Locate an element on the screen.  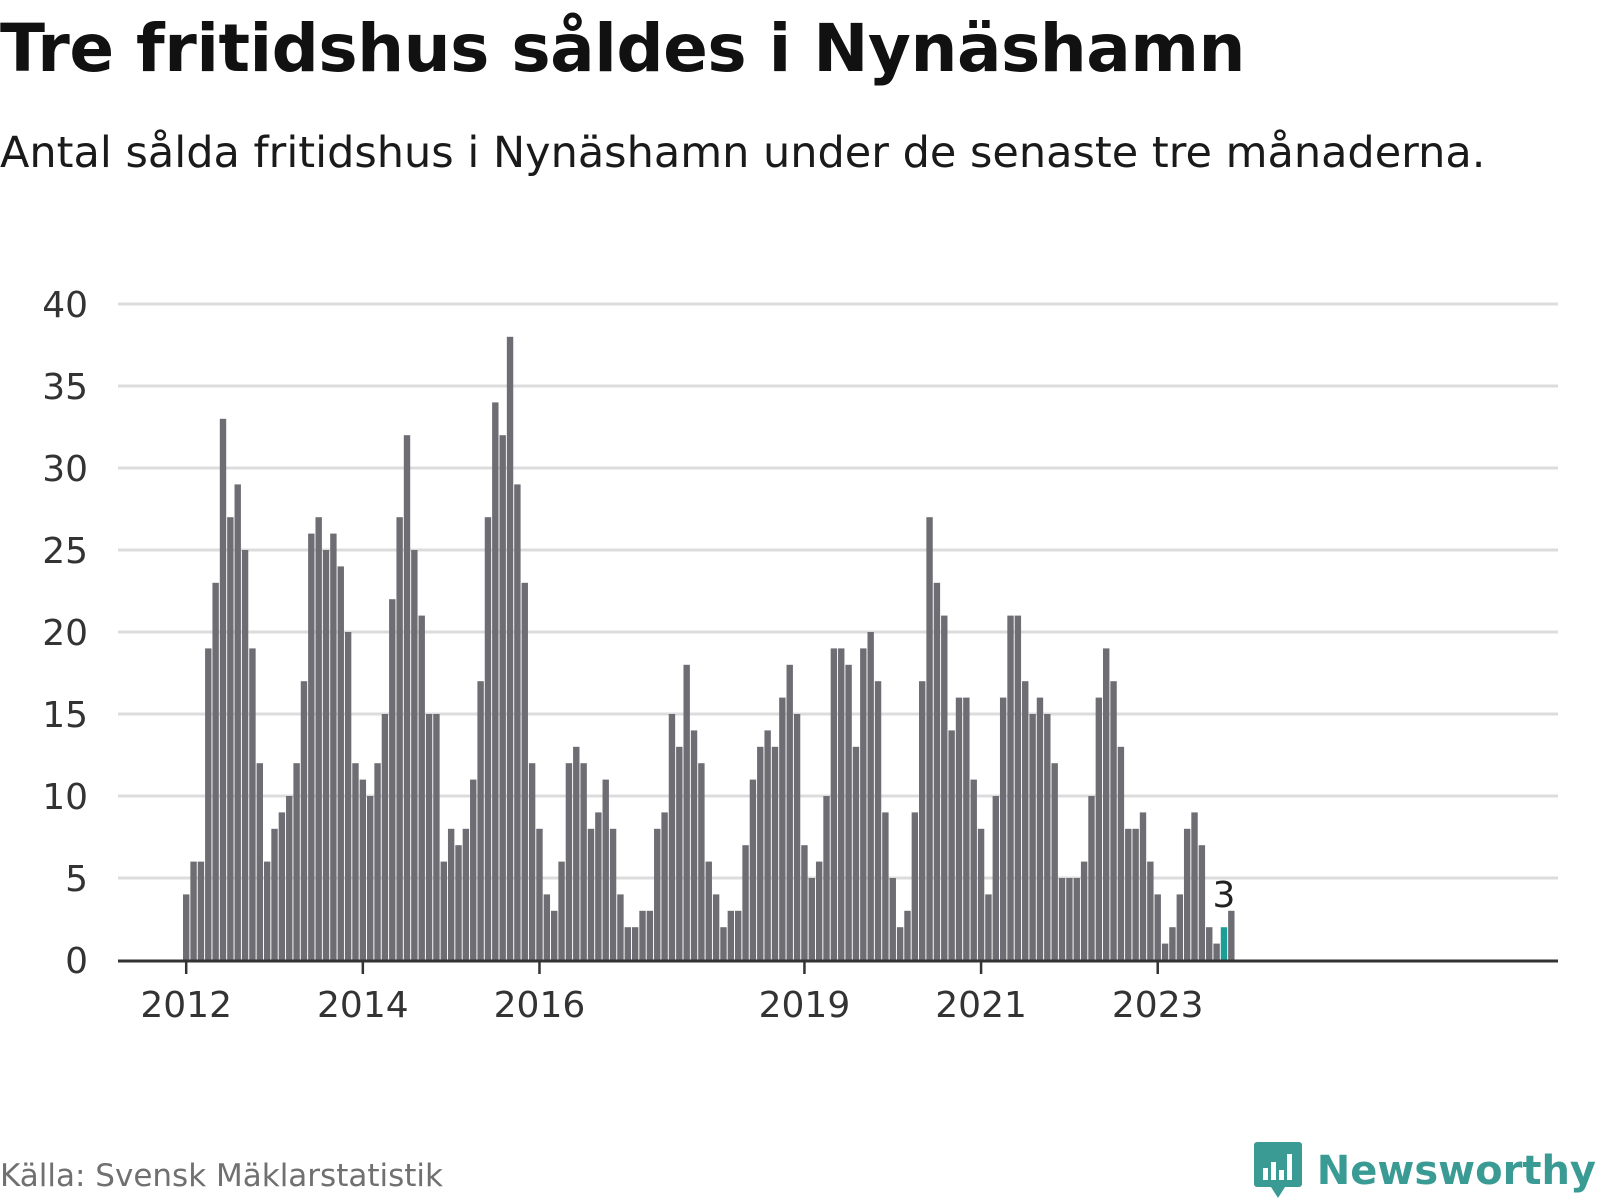
brand-logo: Newsworthy is located at coordinates (1424, 1171).